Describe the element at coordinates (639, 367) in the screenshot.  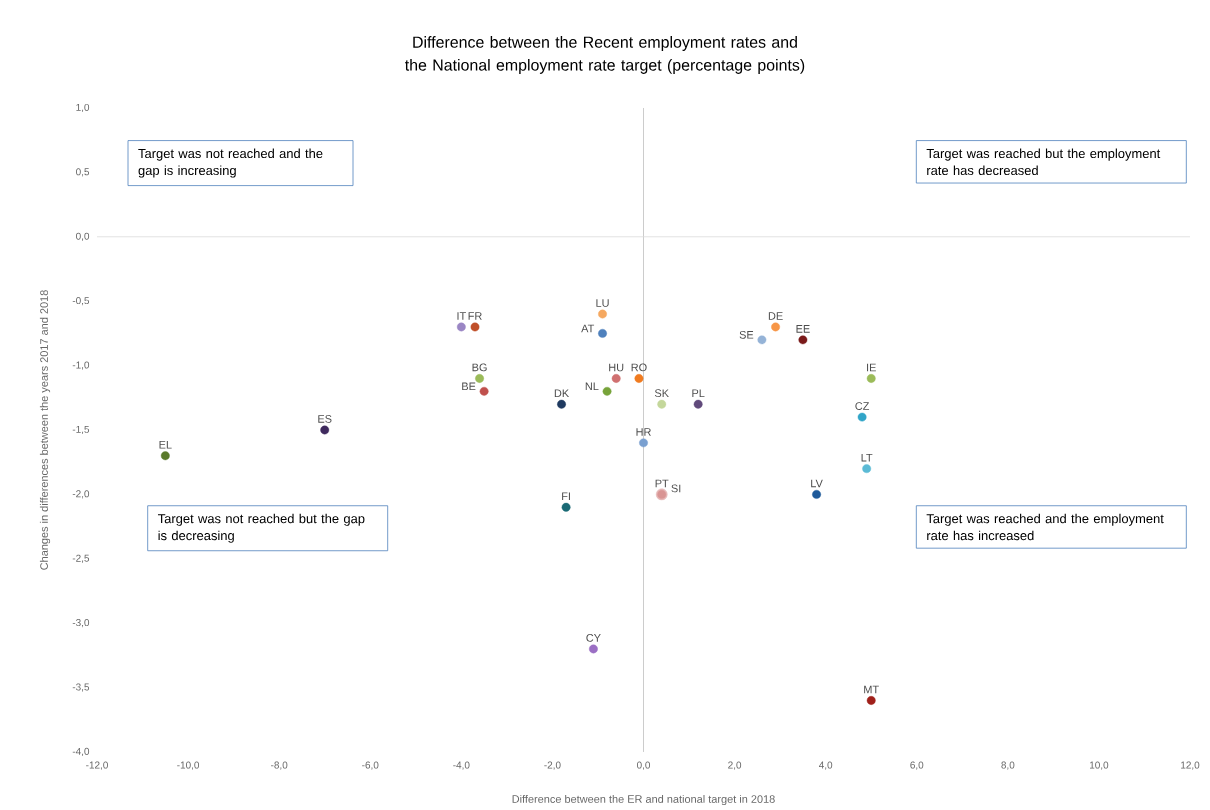
I see `series-label: RO` at that location.